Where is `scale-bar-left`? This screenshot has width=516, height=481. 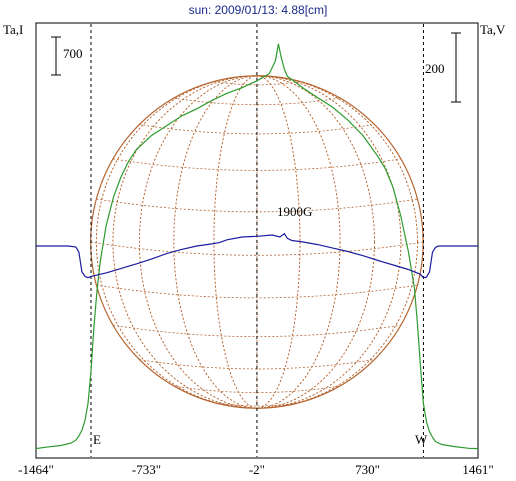 scale-bar-left is located at coordinates (56, 56).